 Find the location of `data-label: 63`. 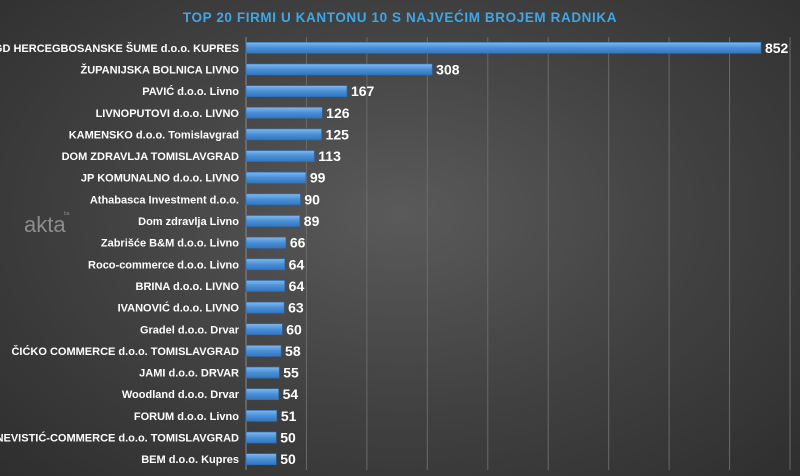

data-label: 63 is located at coordinates (296, 308).